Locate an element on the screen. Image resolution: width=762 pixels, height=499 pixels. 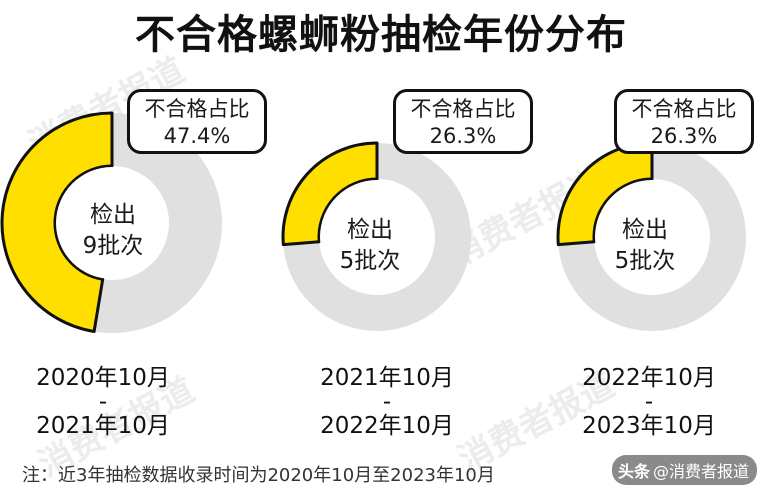
period-end: 2022年10月 is located at coordinates (387, 426).